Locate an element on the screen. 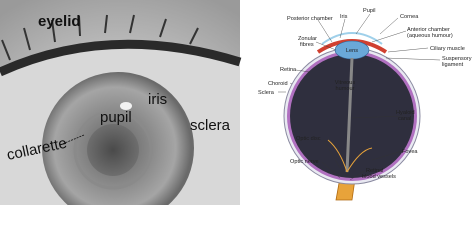 The width and height of the screenshot is (474, 240). label: canal is located at coordinates (404, 119).